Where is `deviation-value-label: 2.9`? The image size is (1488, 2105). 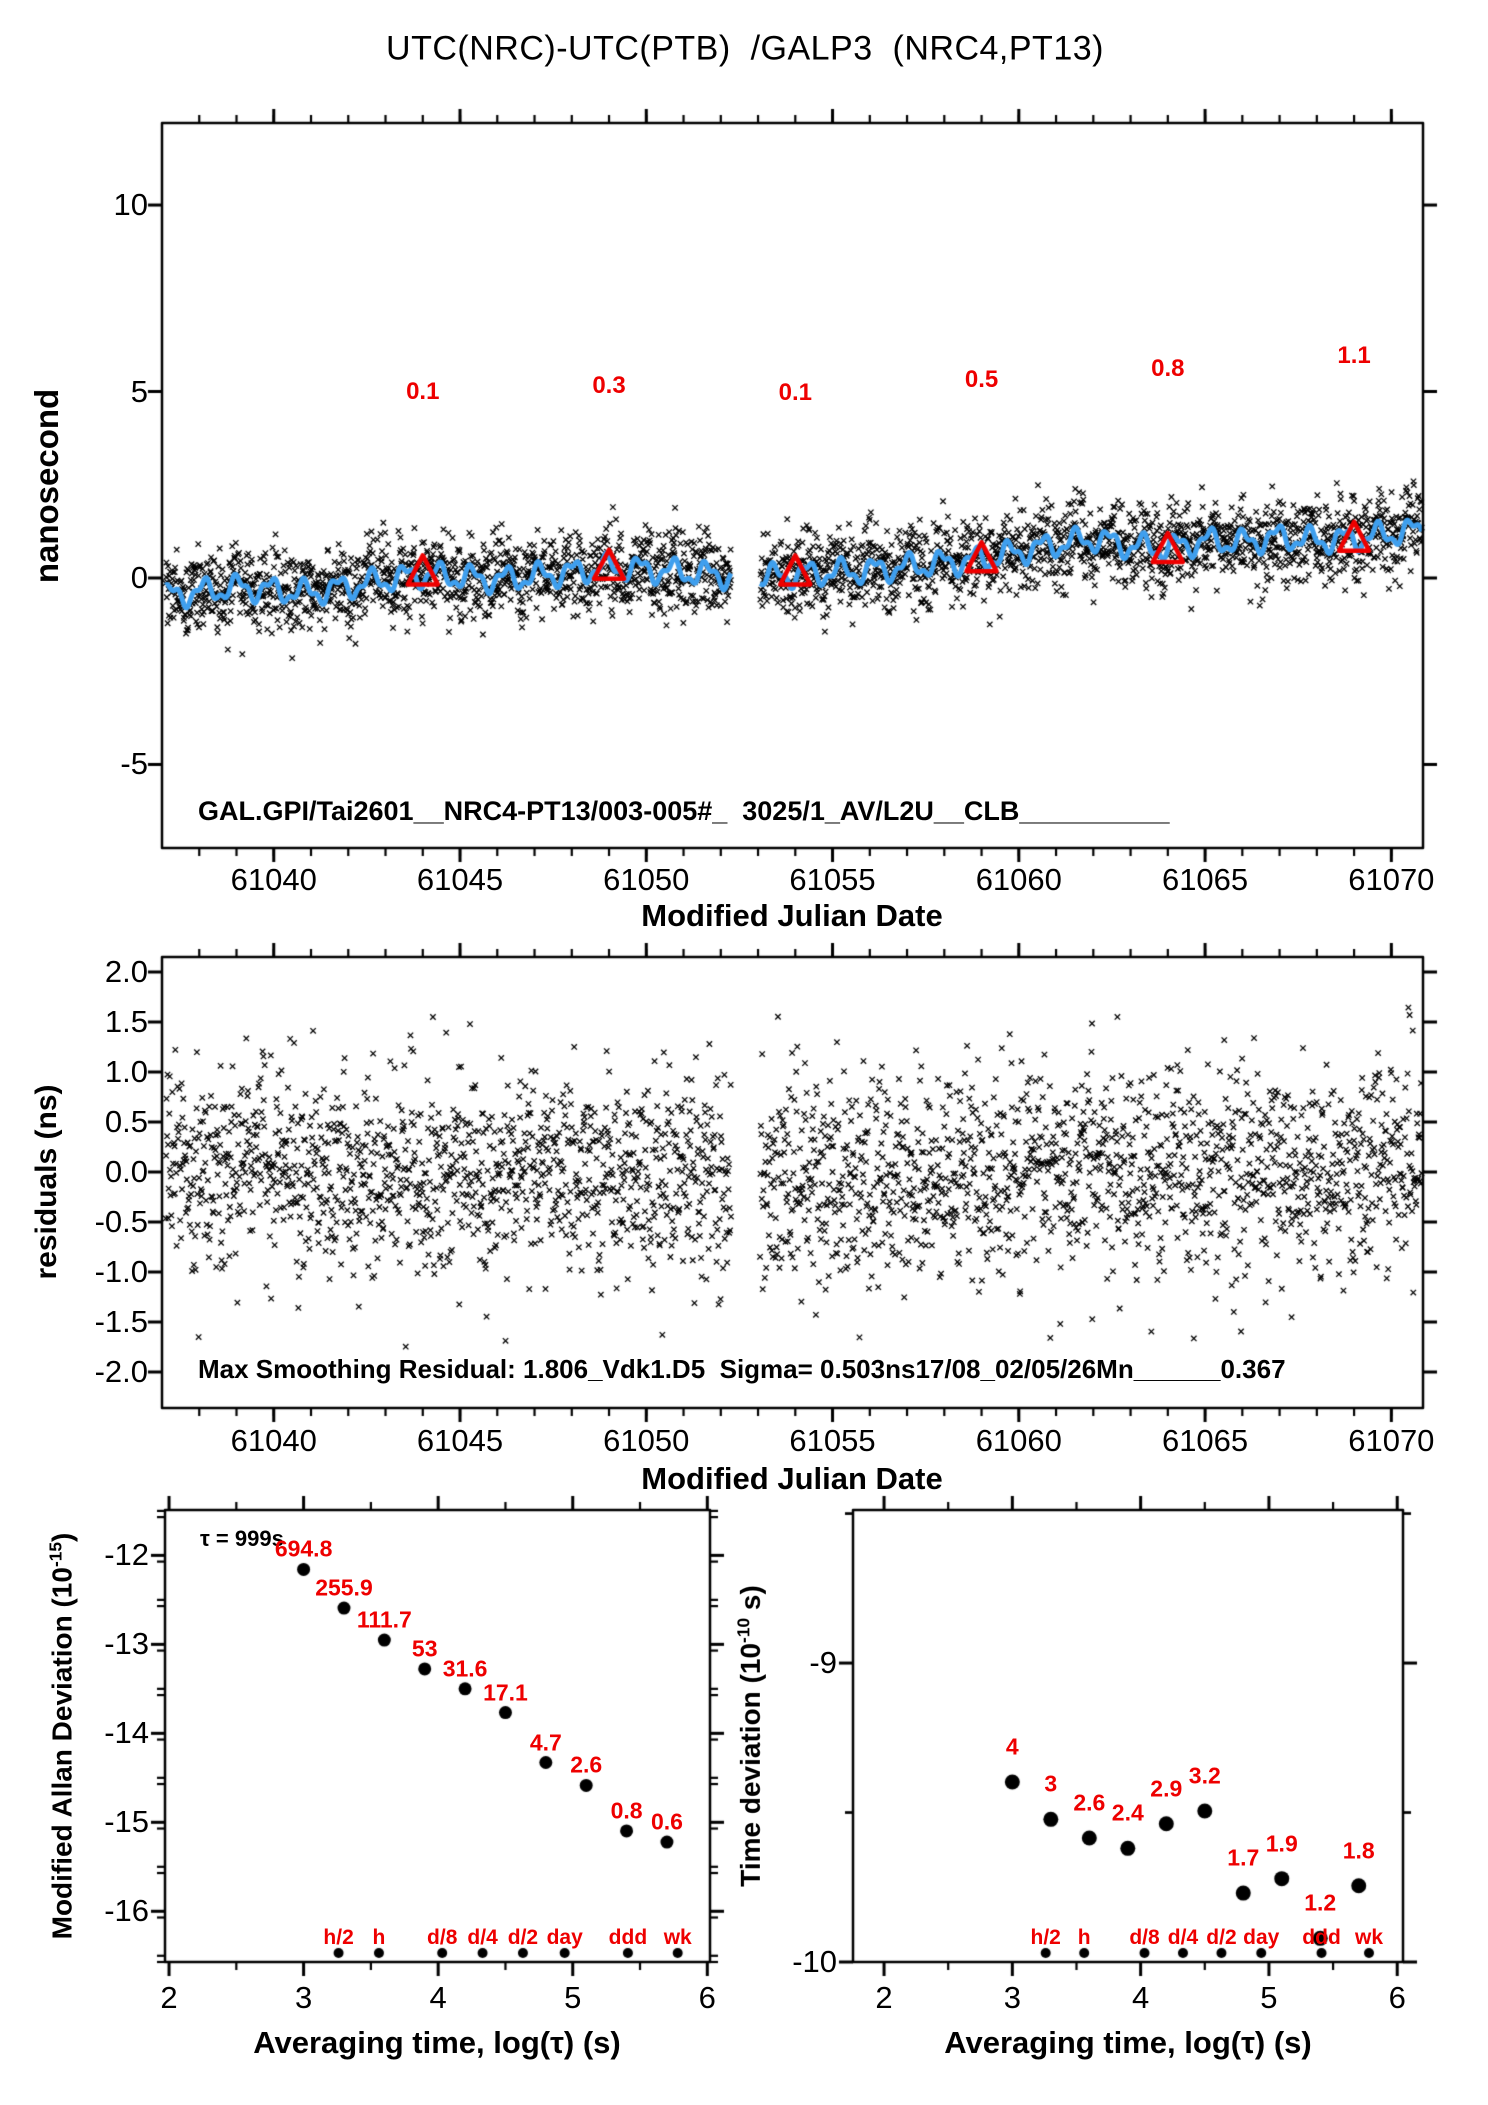 deviation-value-label: 2.9 is located at coordinates (1166, 1788).